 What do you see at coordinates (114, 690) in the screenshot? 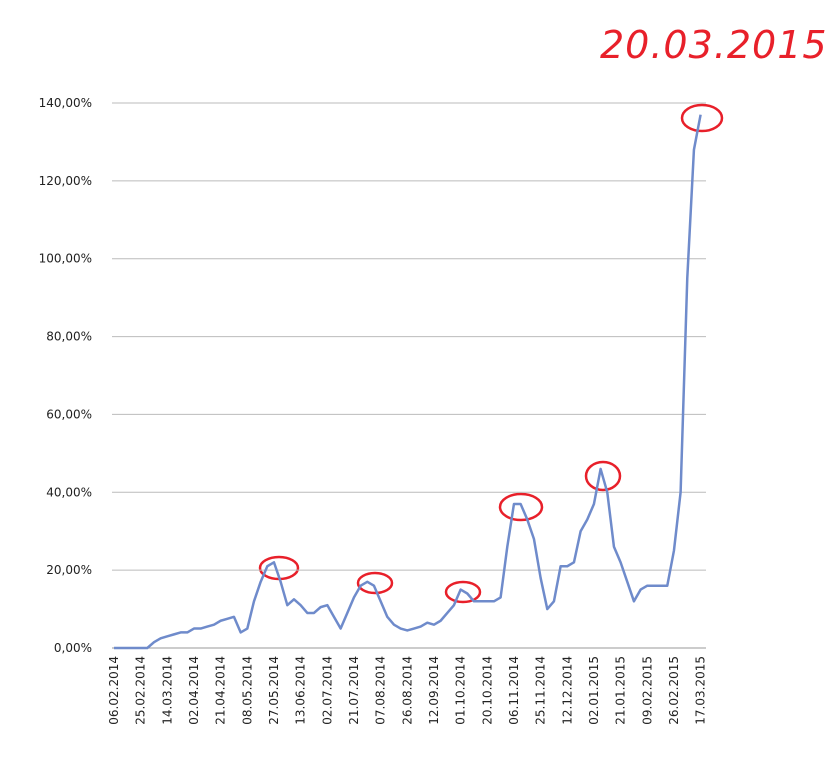
I see `x-tick-label: 06.02.2014` at bounding box center [114, 690].